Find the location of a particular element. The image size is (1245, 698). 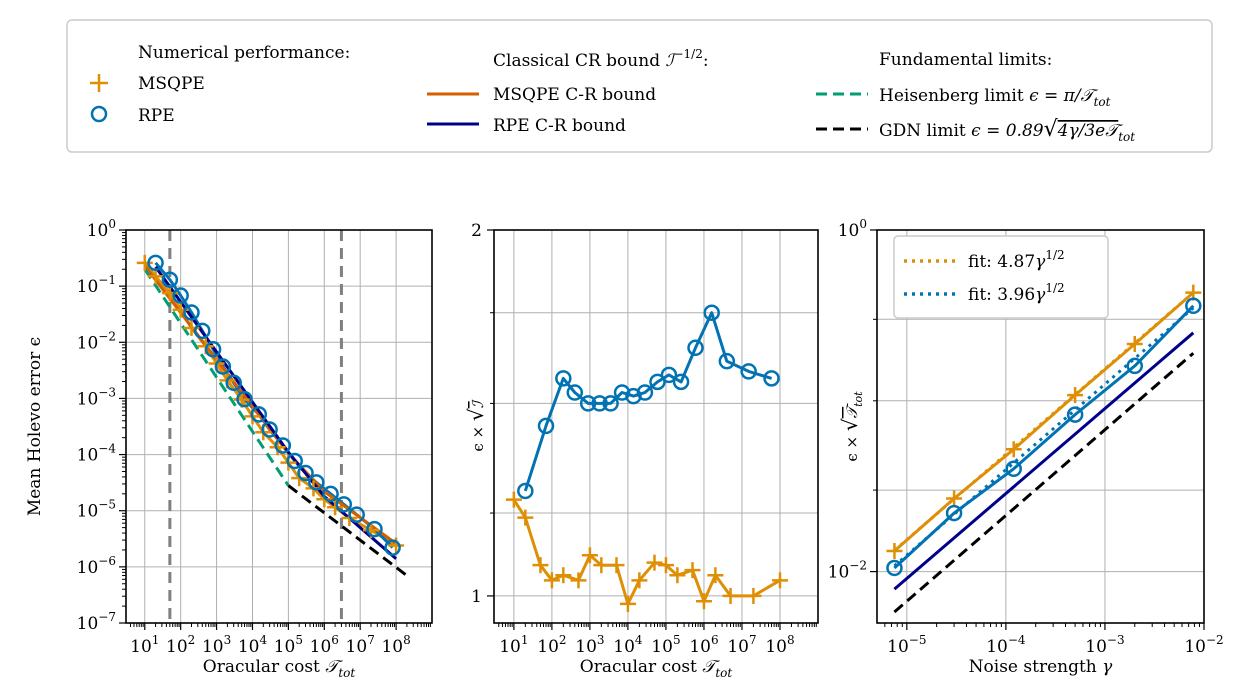

y-tick-label: 10⁻⁵ is located at coordinates (96, 510).